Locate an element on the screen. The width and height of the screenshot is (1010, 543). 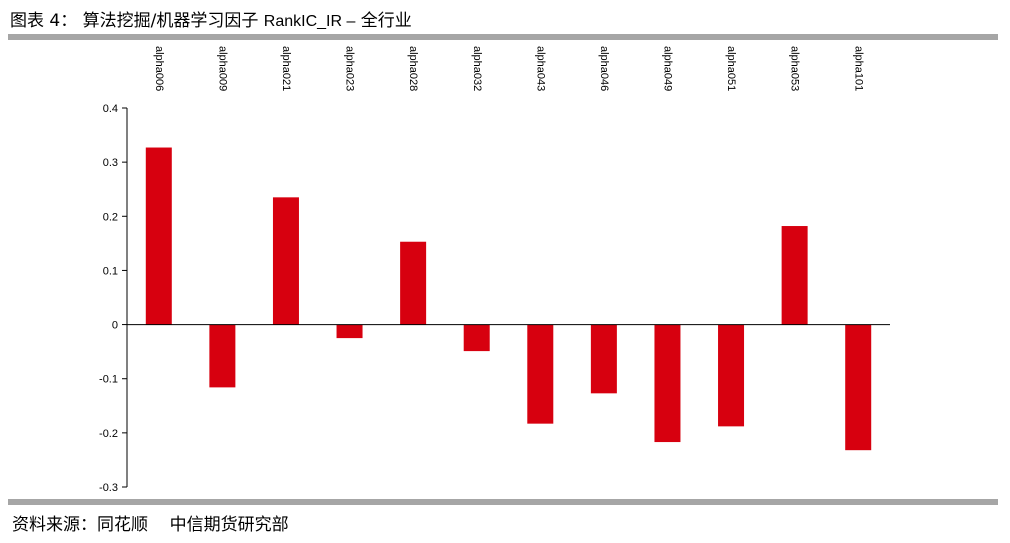
figure-title: 图表 4： 算法挖掘/机器学习因子 RankIC_IR – 全行业 is located at coordinates (211, 18).